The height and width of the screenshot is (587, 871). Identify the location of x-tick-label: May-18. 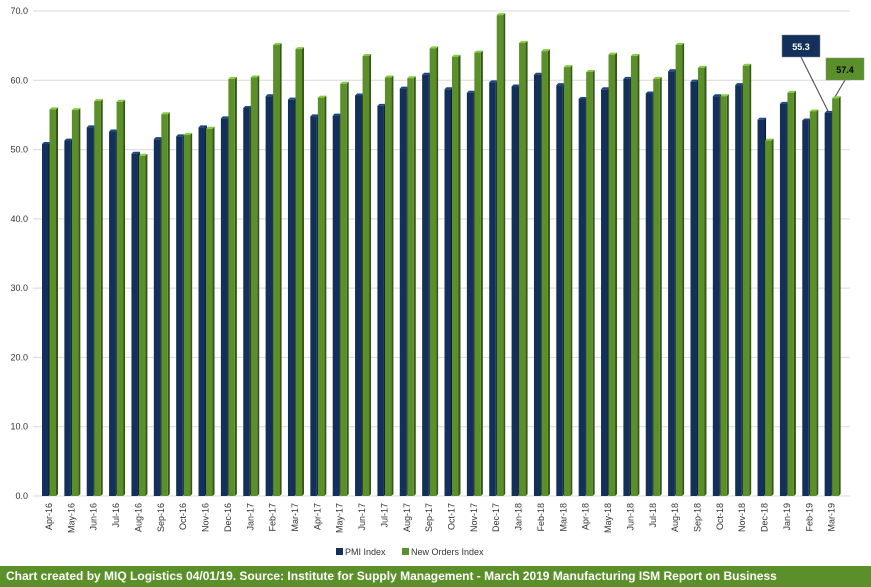
(608, 518).